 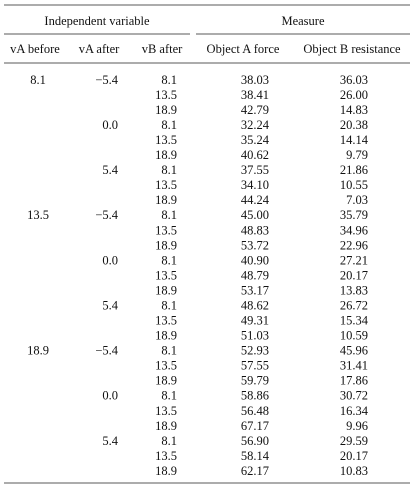 I want to click on force-cell: 58.86, so click(x=255, y=396).